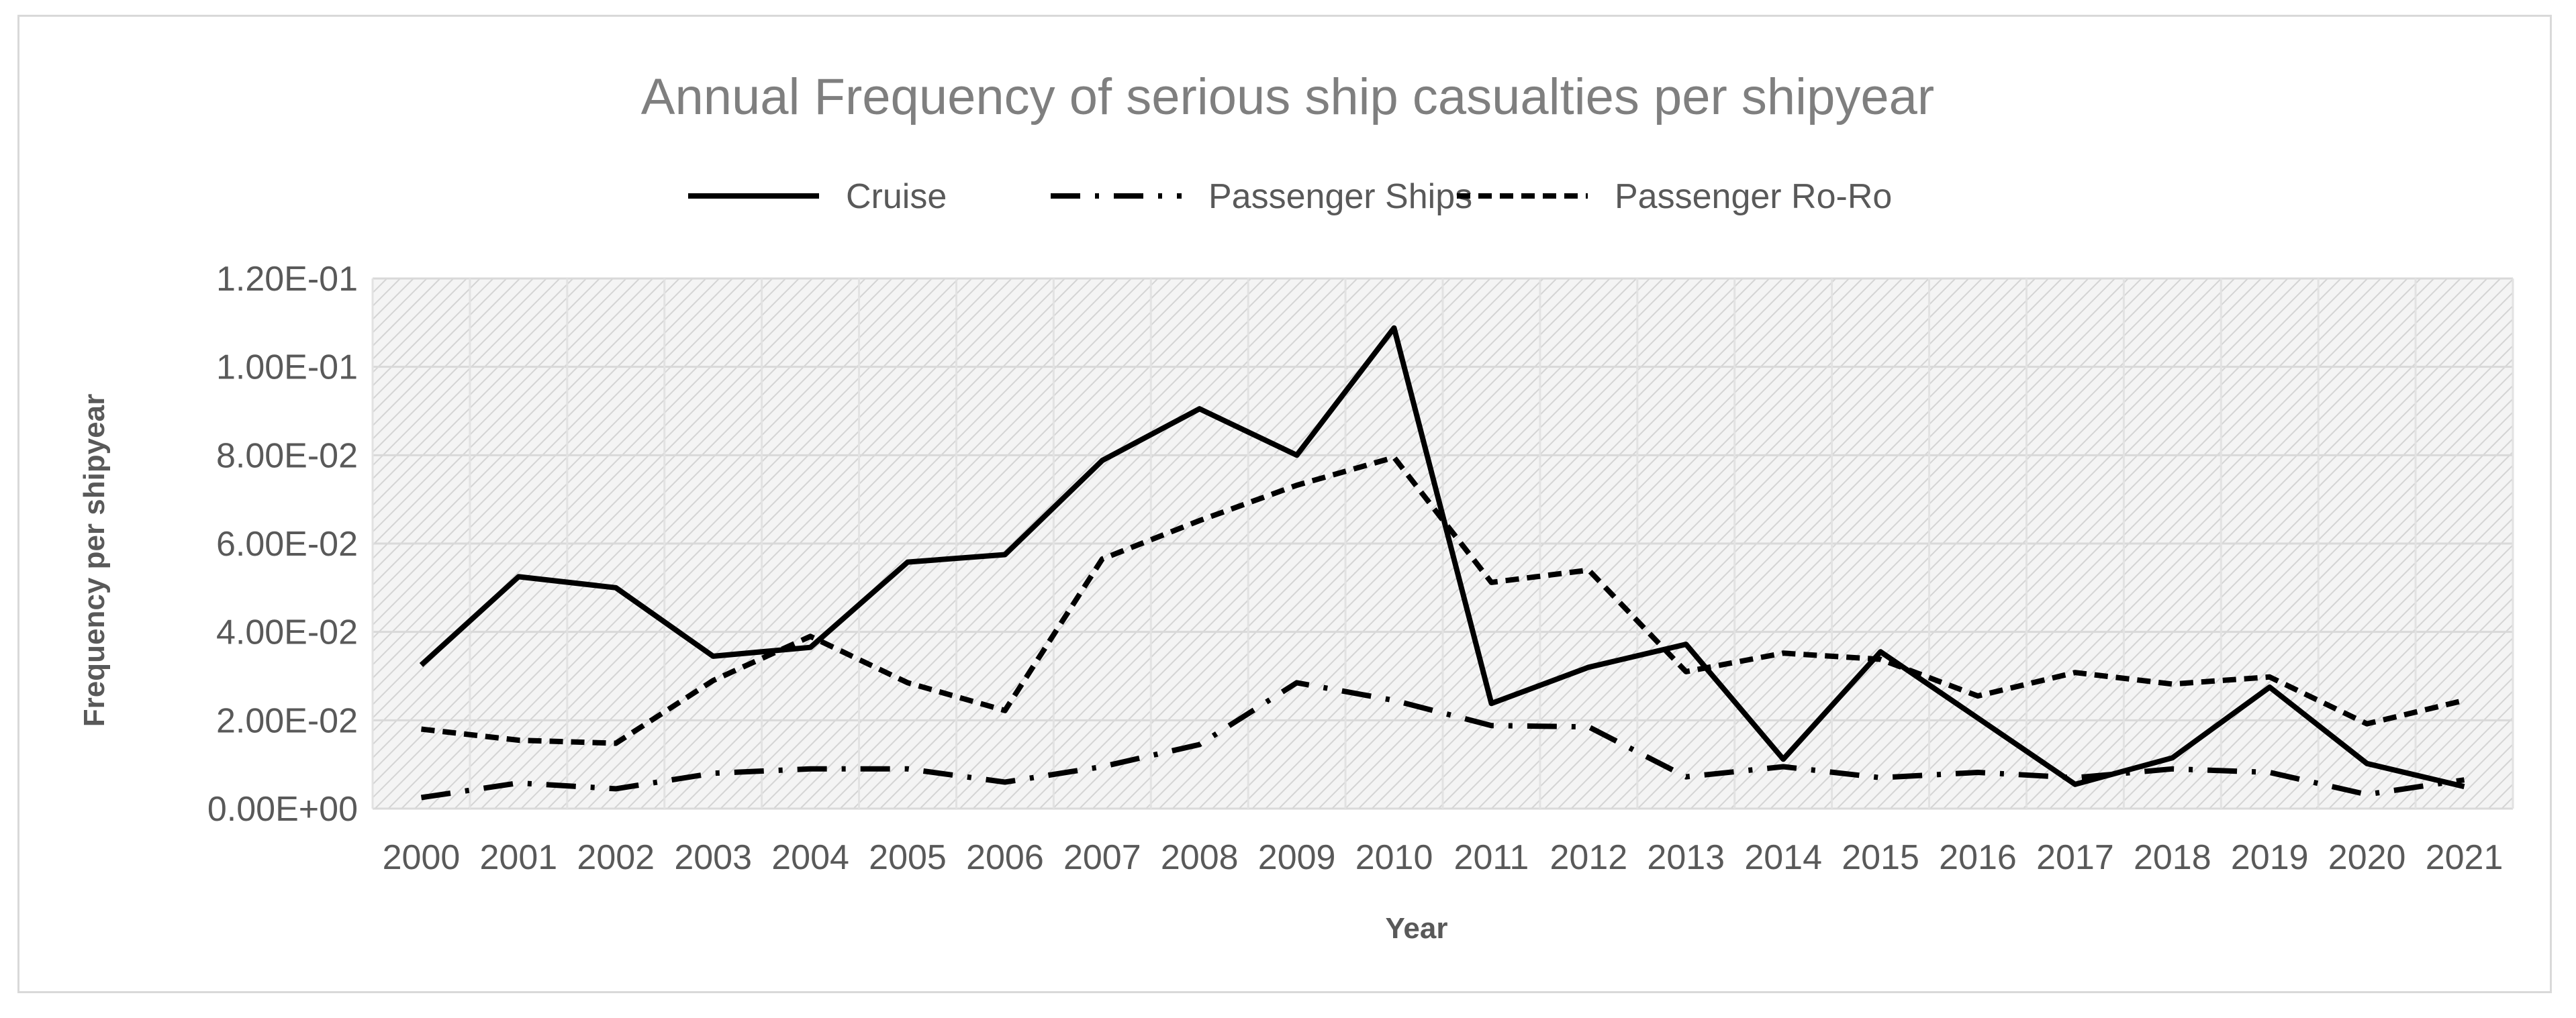 The height and width of the screenshot is (1018, 2576). Describe the element at coordinates (1200, 857) in the screenshot. I see `x-tick-label: 2008` at that location.